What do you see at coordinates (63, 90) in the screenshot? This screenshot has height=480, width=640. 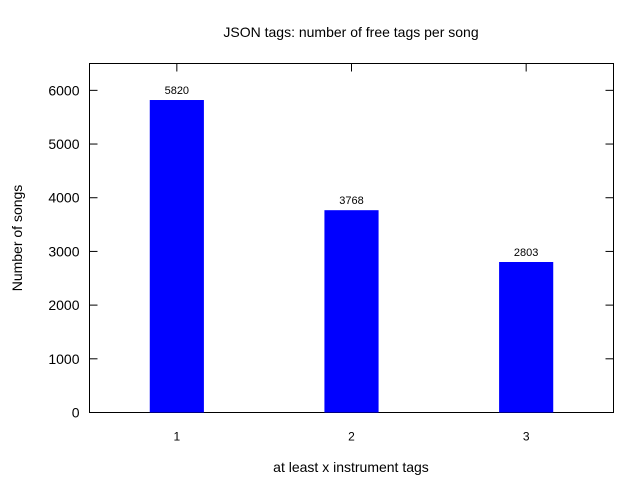 I see `y-tick-label: 6000` at bounding box center [63, 90].